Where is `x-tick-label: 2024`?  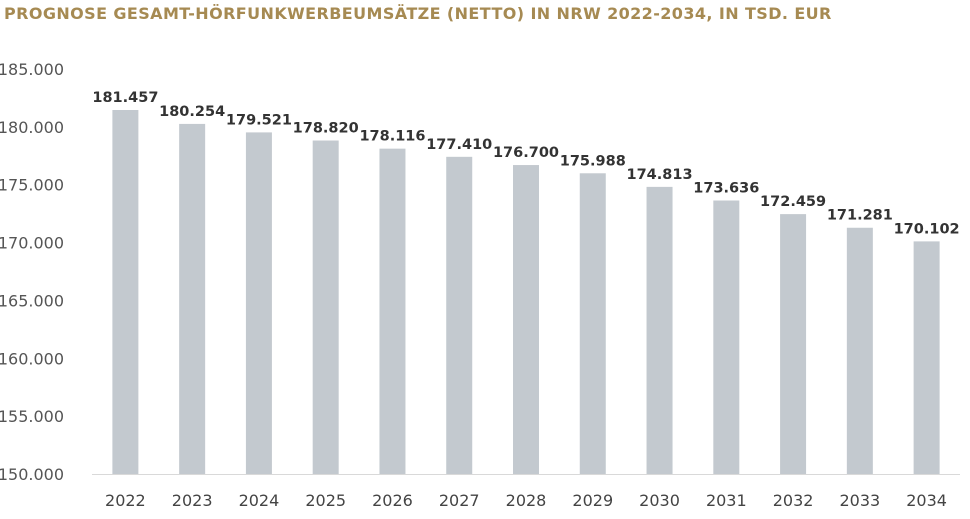
x-tick-label: 2024 is located at coordinates (259, 500).